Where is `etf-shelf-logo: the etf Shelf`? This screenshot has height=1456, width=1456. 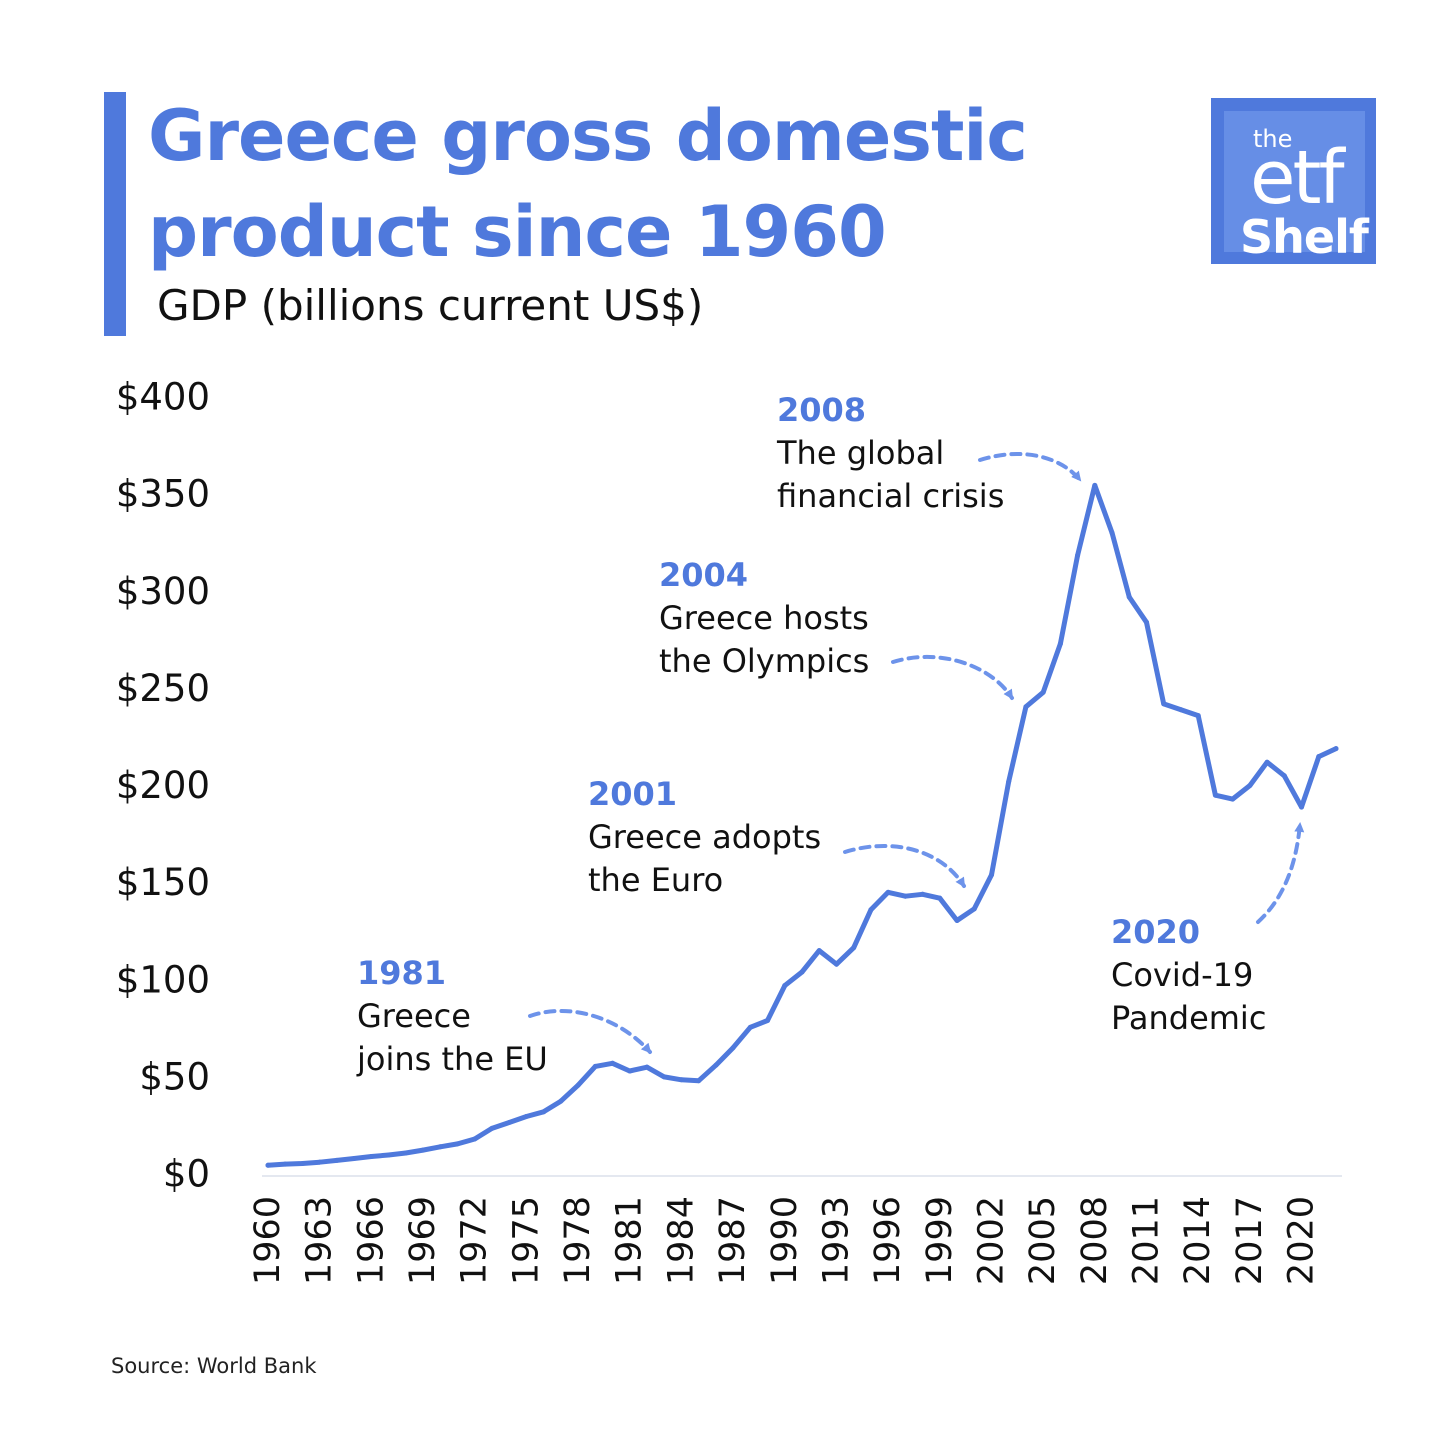
etf-shelf-logo: the etf Shelf is located at coordinates (1293, 181).